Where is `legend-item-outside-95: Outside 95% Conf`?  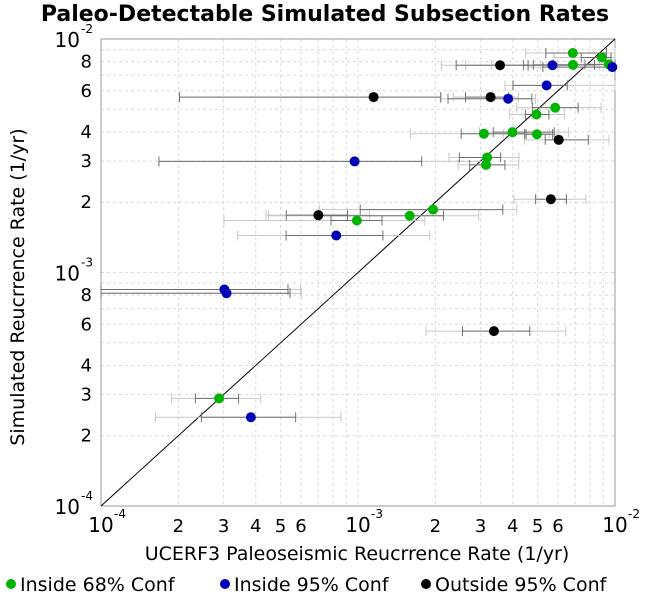 legend-item-outside-95: Outside 95% Conf is located at coordinates (514, 585).